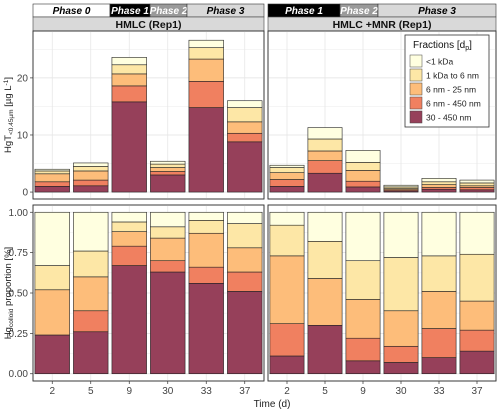 The width and height of the screenshot is (500, 413). What do you see at coordinates (19, 334) in the screenshot?
I see `y-tick-label: 0.25` at bounding box center [19, 334].